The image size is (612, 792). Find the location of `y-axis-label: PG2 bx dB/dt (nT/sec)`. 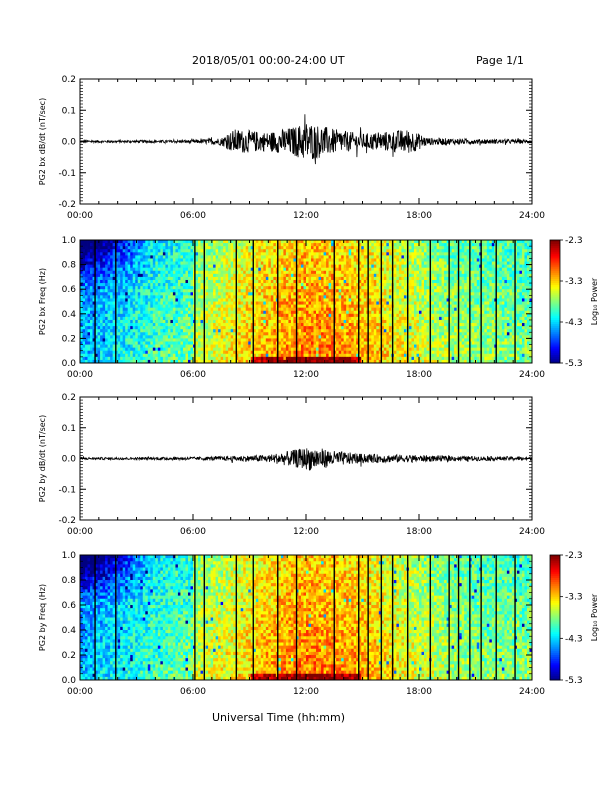

y-axis-label: PG2 bx dB/dt (nT/sec) is located at coordinates (42, 141).